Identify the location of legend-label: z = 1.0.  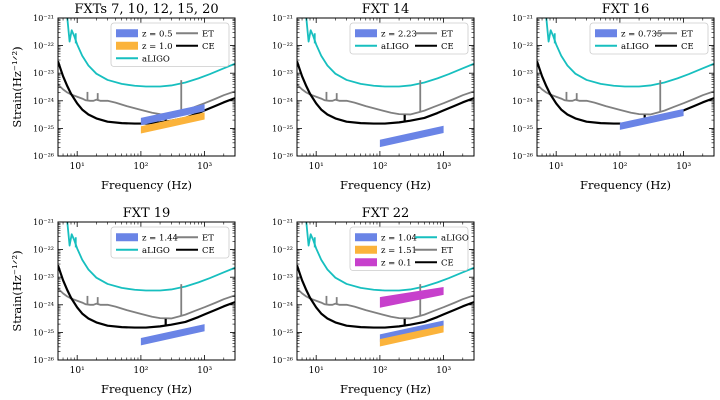
(157, 47).